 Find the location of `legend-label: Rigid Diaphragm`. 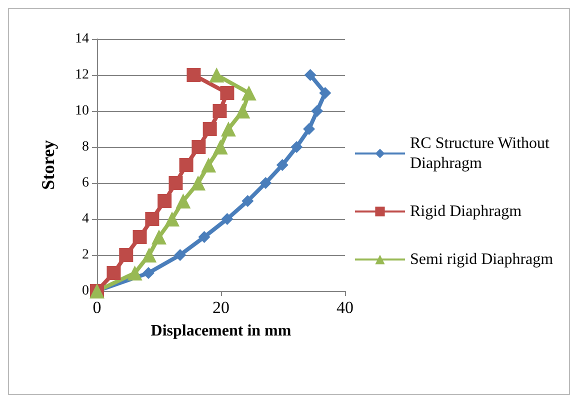

legend-label: Rigid Diaphragm is located at coordinates (466, 211).